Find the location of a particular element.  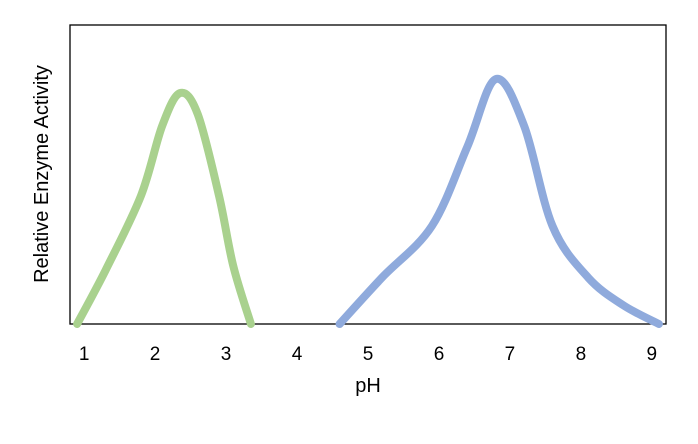

x-tick-label: 5 is located at coordinates (368, 354).